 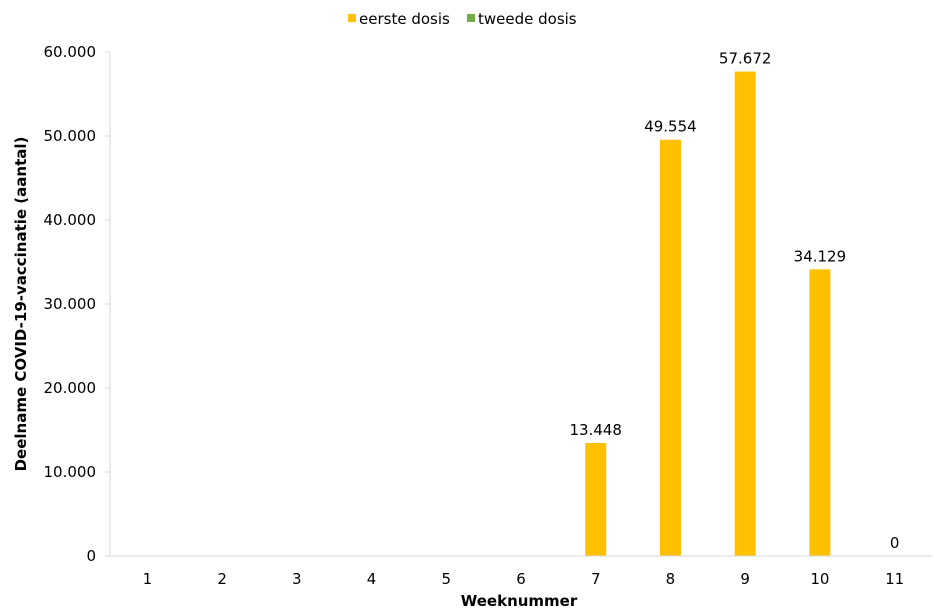 I want to click on legend: eerste dosis tweede dosis, so click(x=462, y=19).